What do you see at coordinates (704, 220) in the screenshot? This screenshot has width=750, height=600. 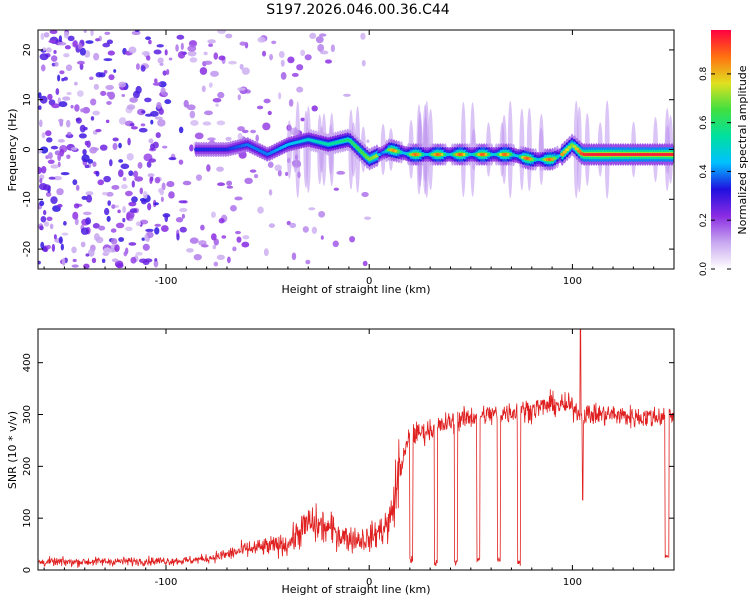 I see `colorbar-tick-label: 0.2` at bounding box center [704, 220].